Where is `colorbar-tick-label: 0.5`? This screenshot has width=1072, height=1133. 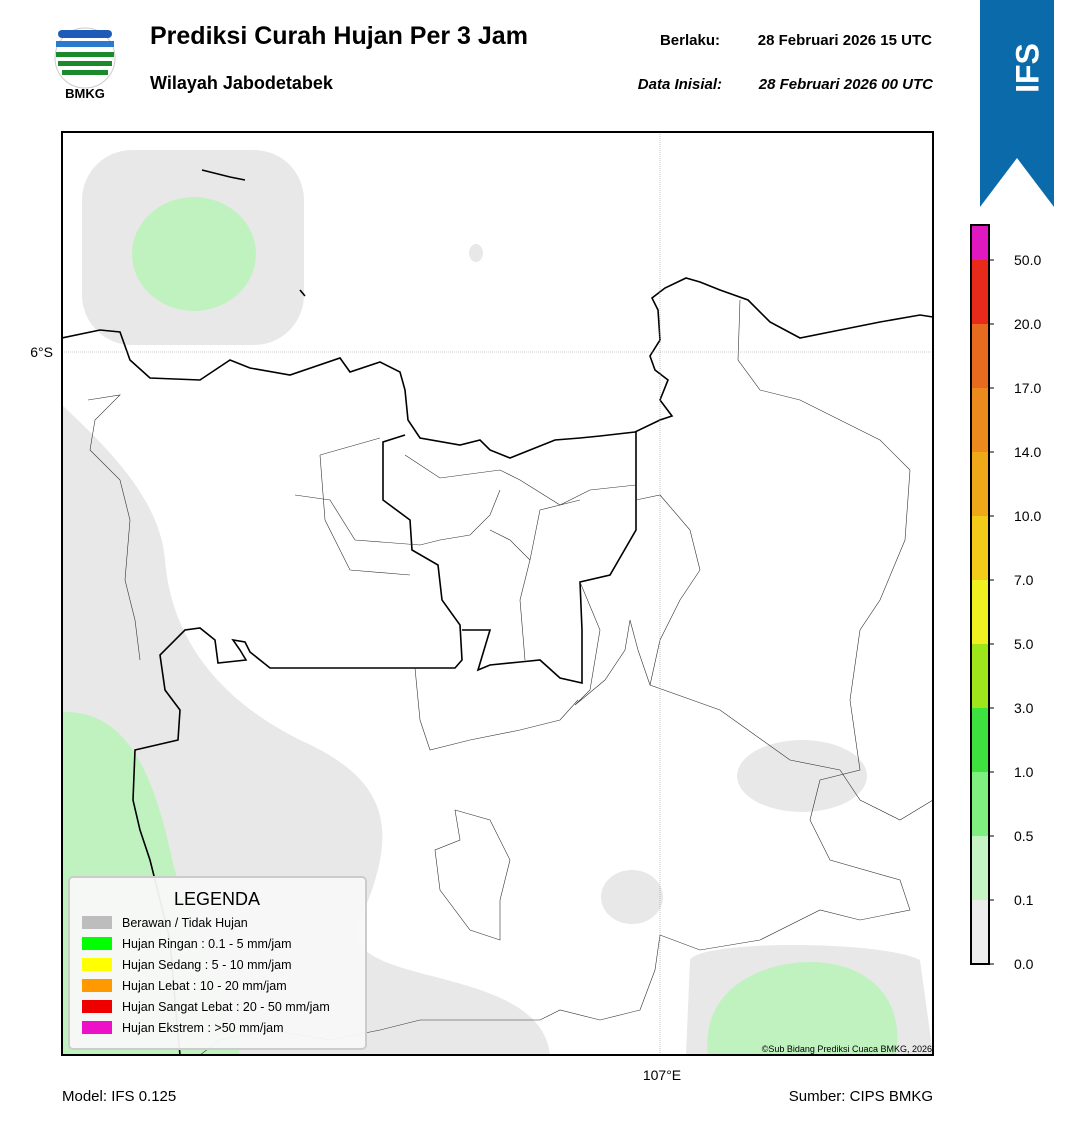 colorbar-tick-label: 0.5 is located at coordinates (1024, 836).